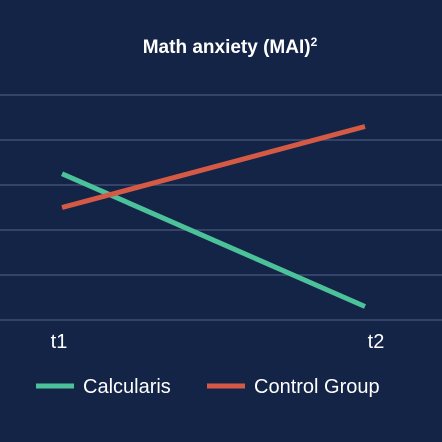  What do you see at coordinates (317, 387) in the screenshot?
I see `legend-label-control-group: Control Group` at bounding box center [317, 387].